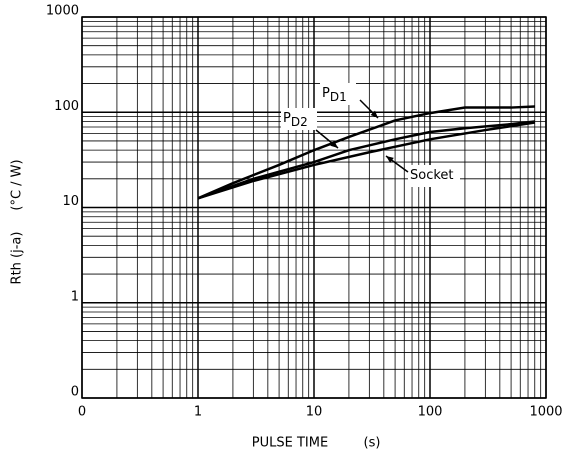 The height and width of the screenshot is (463, 567). Describe the element at coordinates (70, 201) in the screenshot. I see `y-tick-label: 10` at that location.